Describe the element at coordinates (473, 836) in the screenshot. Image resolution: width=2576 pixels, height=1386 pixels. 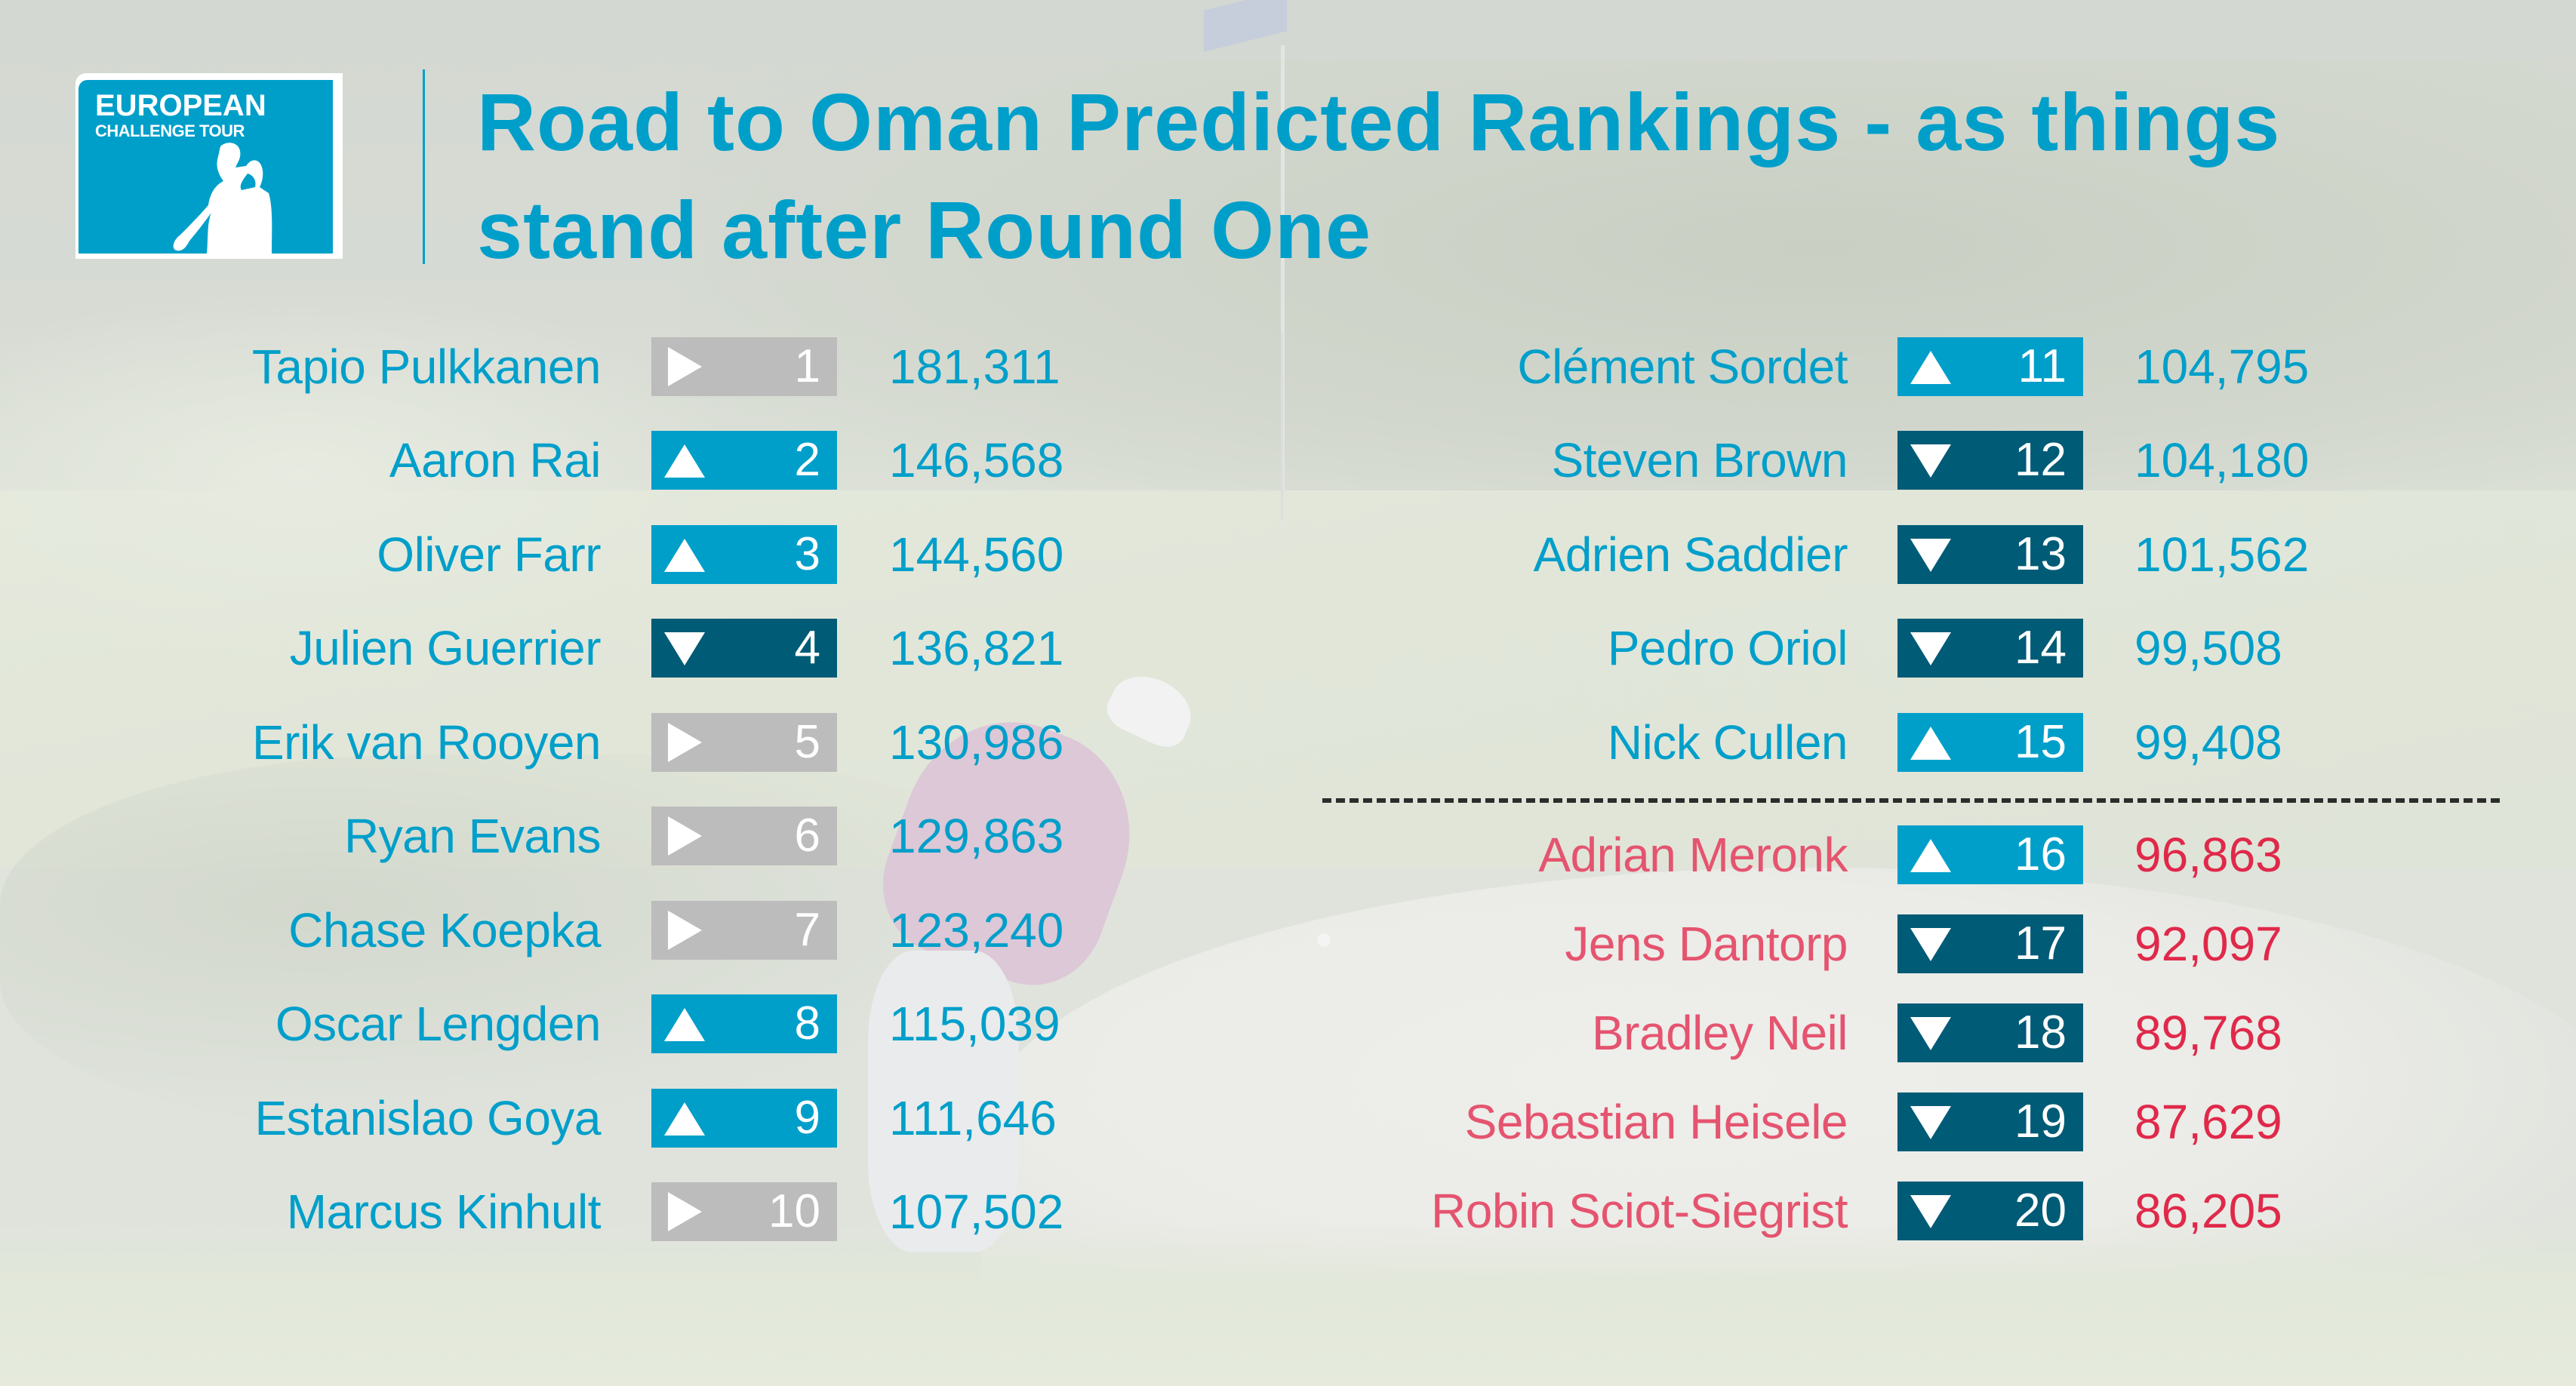
I see `player-name: Ryan Evans` at that location.